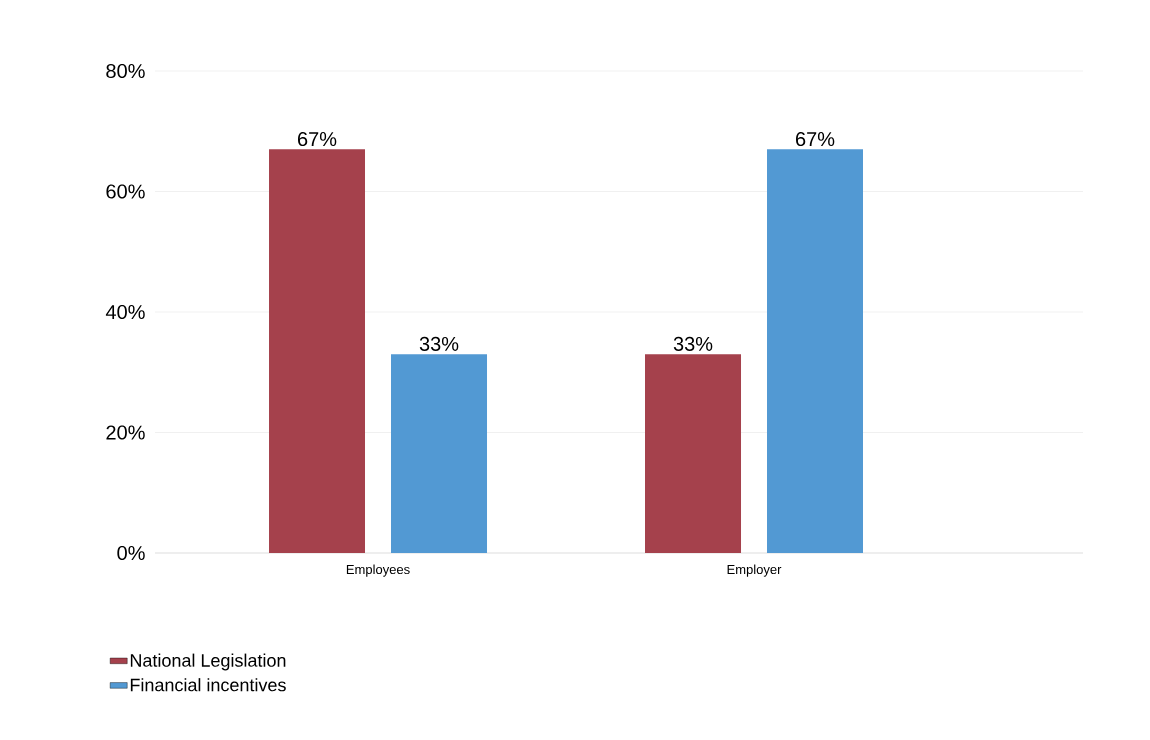  What do you see at coordinates (125, 432) in the screenshot?
I see `y-tick-label: 20%` at bounding box center [125, 432].